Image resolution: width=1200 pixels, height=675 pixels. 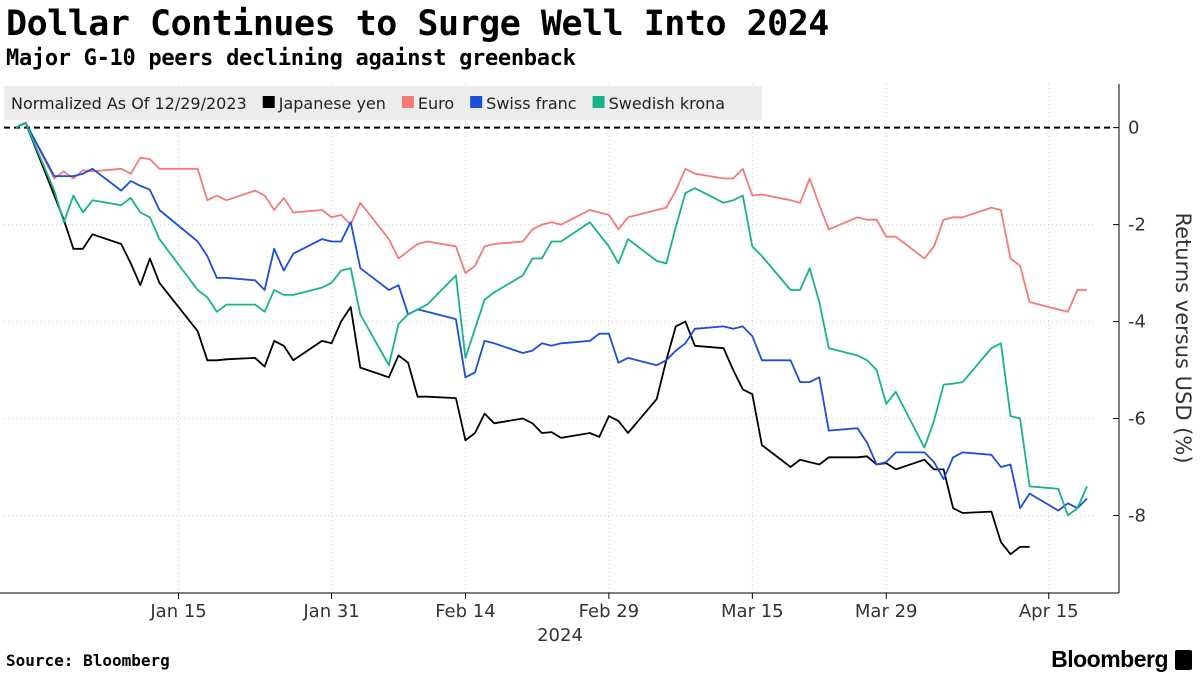 What do you see at coordinates (330, 611) in the screenshot?
I see `x-tick-label: Jan 31` at bounding box center [330, 611].